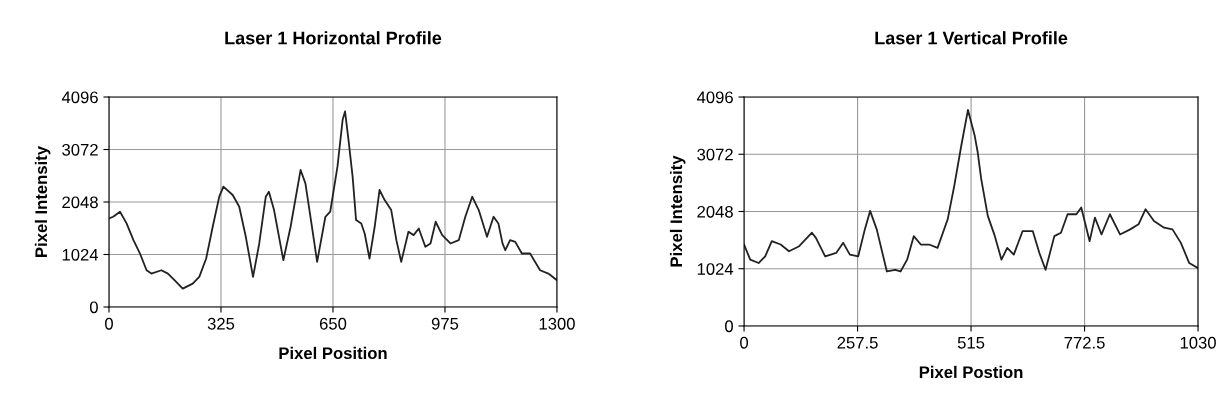 This screenshot has height=409, width=1226. What do you see at coordinates (1084, 342) in the screenshot?
I see `x-tick-label: 772.5` at bounding box center [1084, 342].